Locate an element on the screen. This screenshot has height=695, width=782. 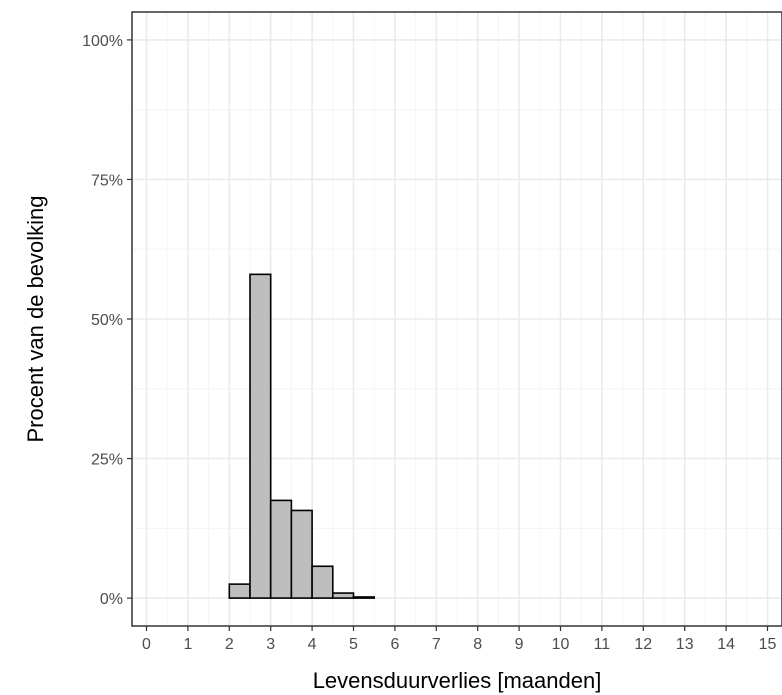
y-tick-label: 100% is located at coordinates (102, 41).